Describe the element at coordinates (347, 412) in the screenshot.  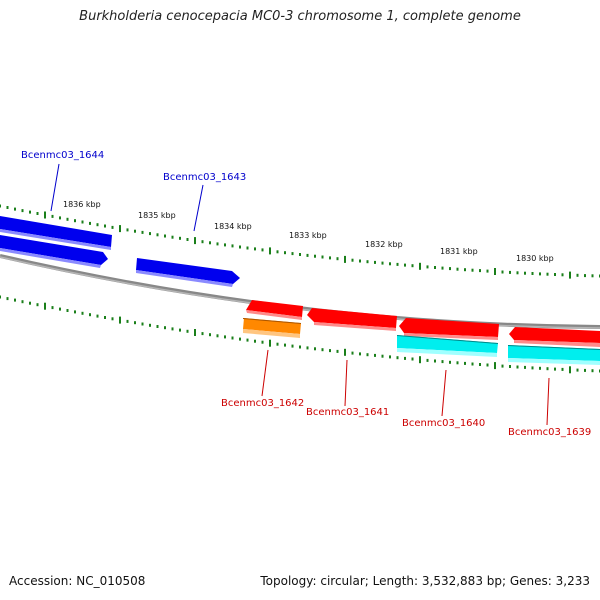
I see `gene-label-reverse: Bcenmc03_1641` at that location.